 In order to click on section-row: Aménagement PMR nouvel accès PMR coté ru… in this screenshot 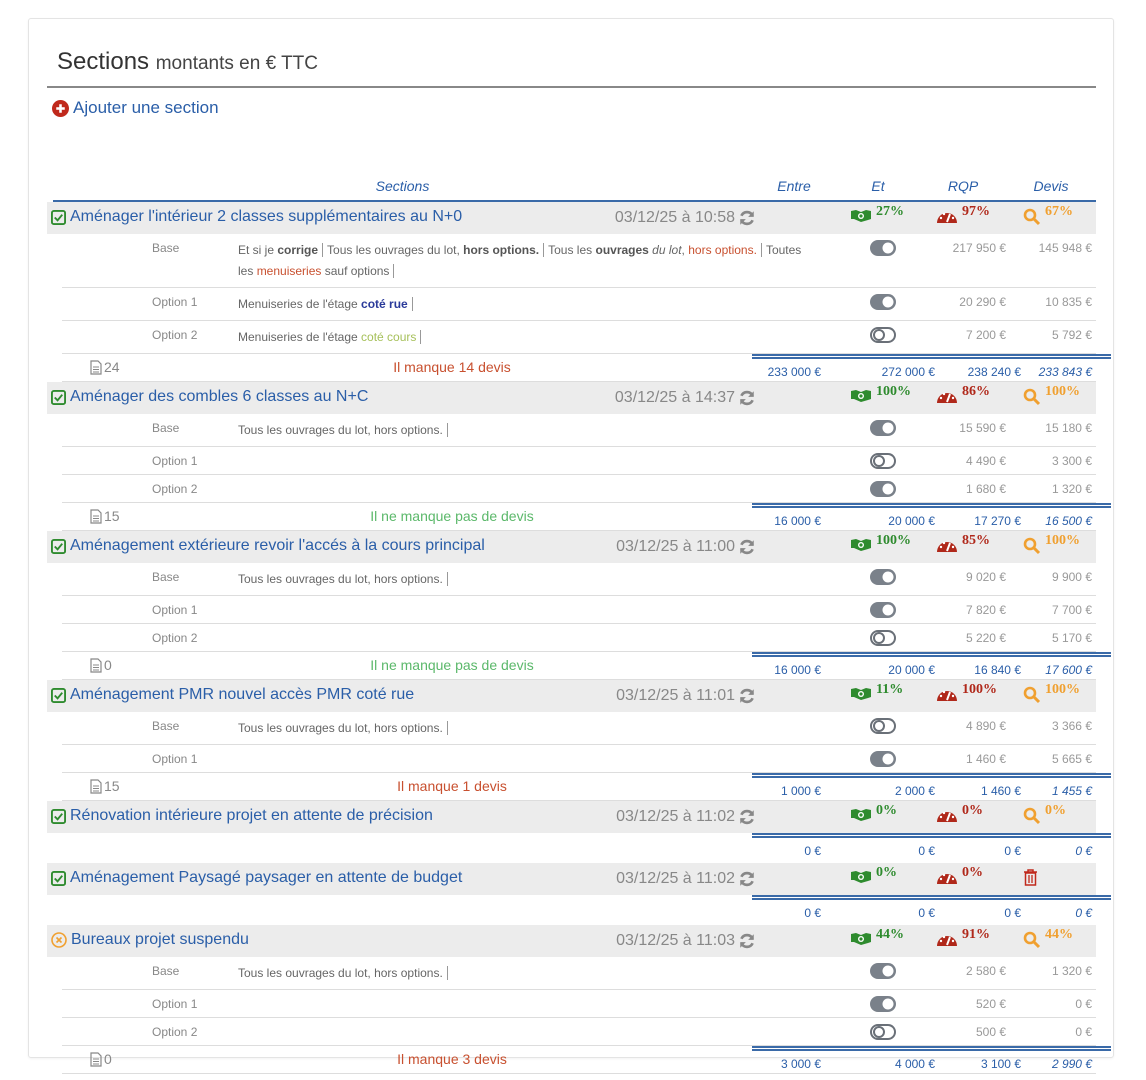, I will do `click(571, 696)`.